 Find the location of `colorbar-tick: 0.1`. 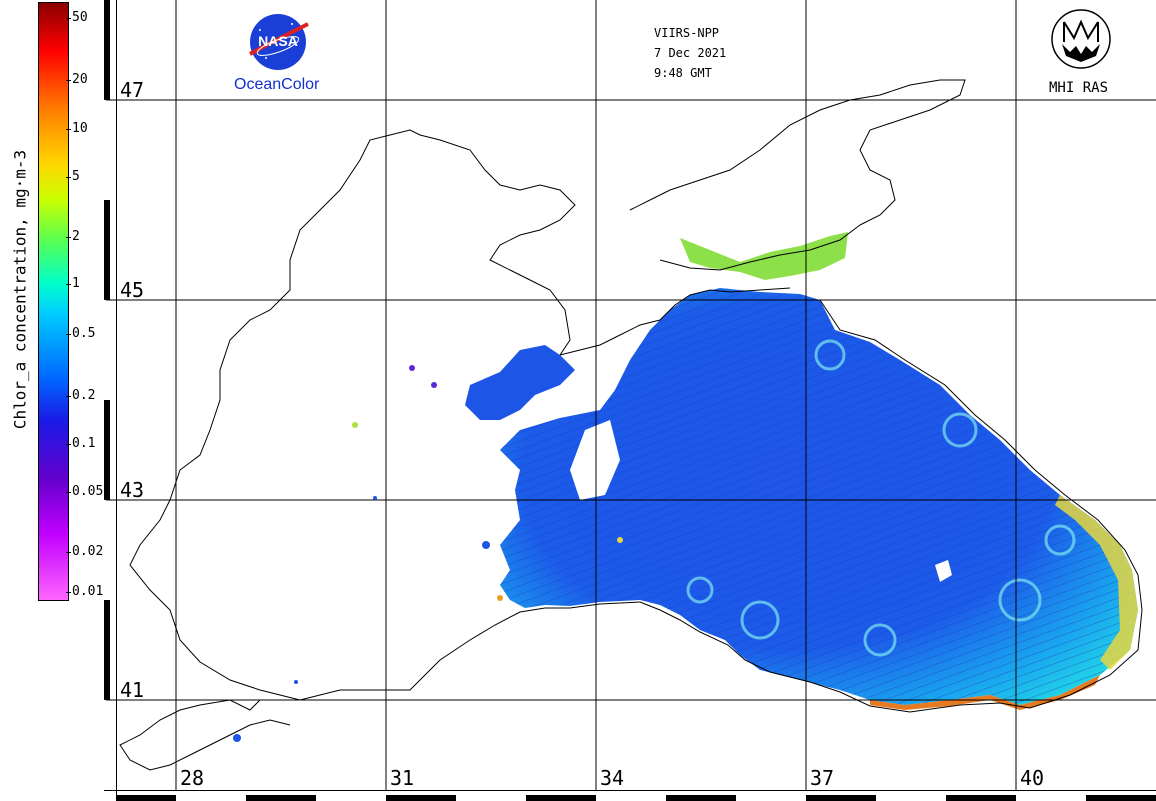

colorbar-tick: 0.1 is located at coordinates (80, 443).